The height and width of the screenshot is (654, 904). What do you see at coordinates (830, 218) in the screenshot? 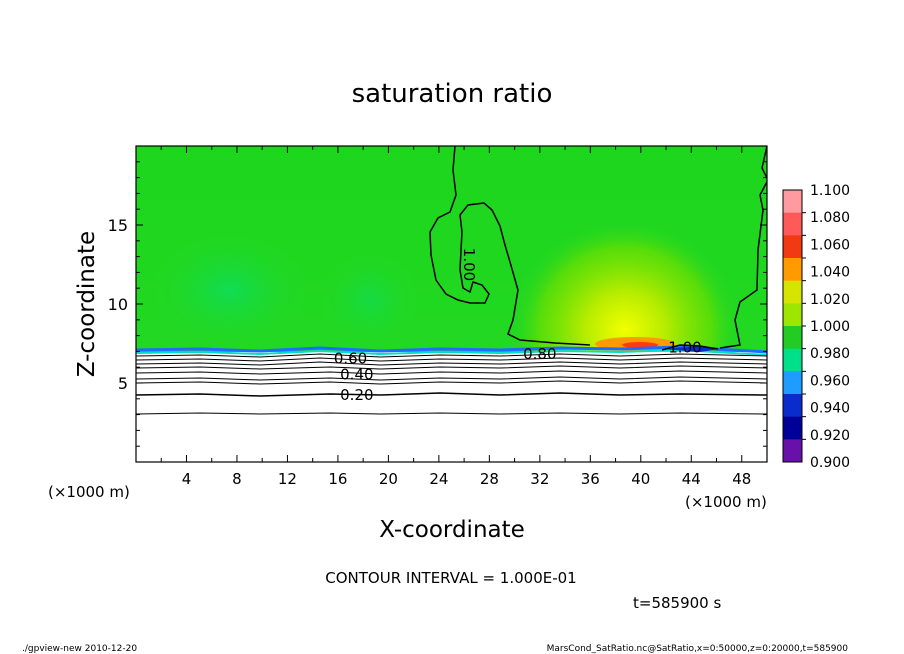
I see `colorbar-label: 1.080` at bounding box center [830, 218].